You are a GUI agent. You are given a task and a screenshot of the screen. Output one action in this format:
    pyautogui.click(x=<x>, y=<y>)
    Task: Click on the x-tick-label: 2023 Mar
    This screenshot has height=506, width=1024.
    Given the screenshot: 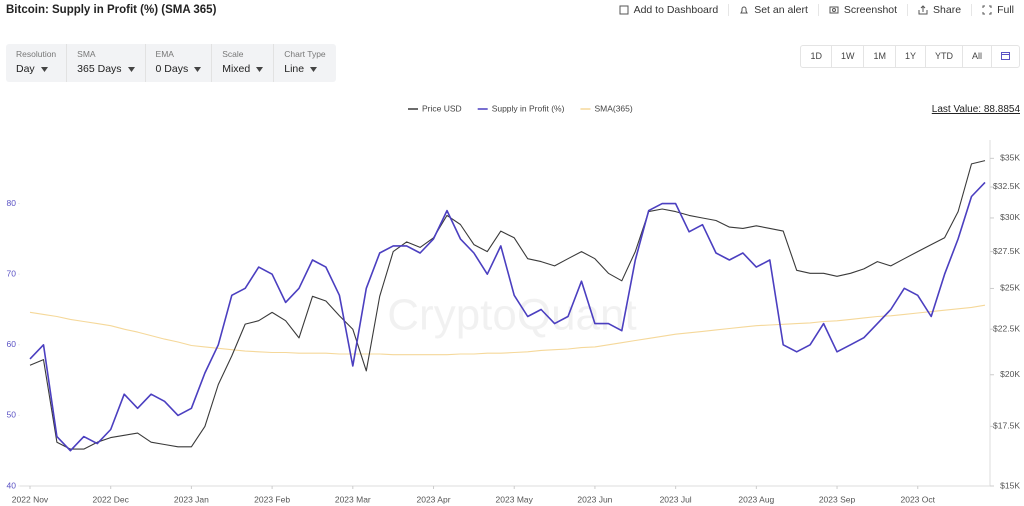 What is the action you would take?
    pyautogui.click(x=353, y=499)
    